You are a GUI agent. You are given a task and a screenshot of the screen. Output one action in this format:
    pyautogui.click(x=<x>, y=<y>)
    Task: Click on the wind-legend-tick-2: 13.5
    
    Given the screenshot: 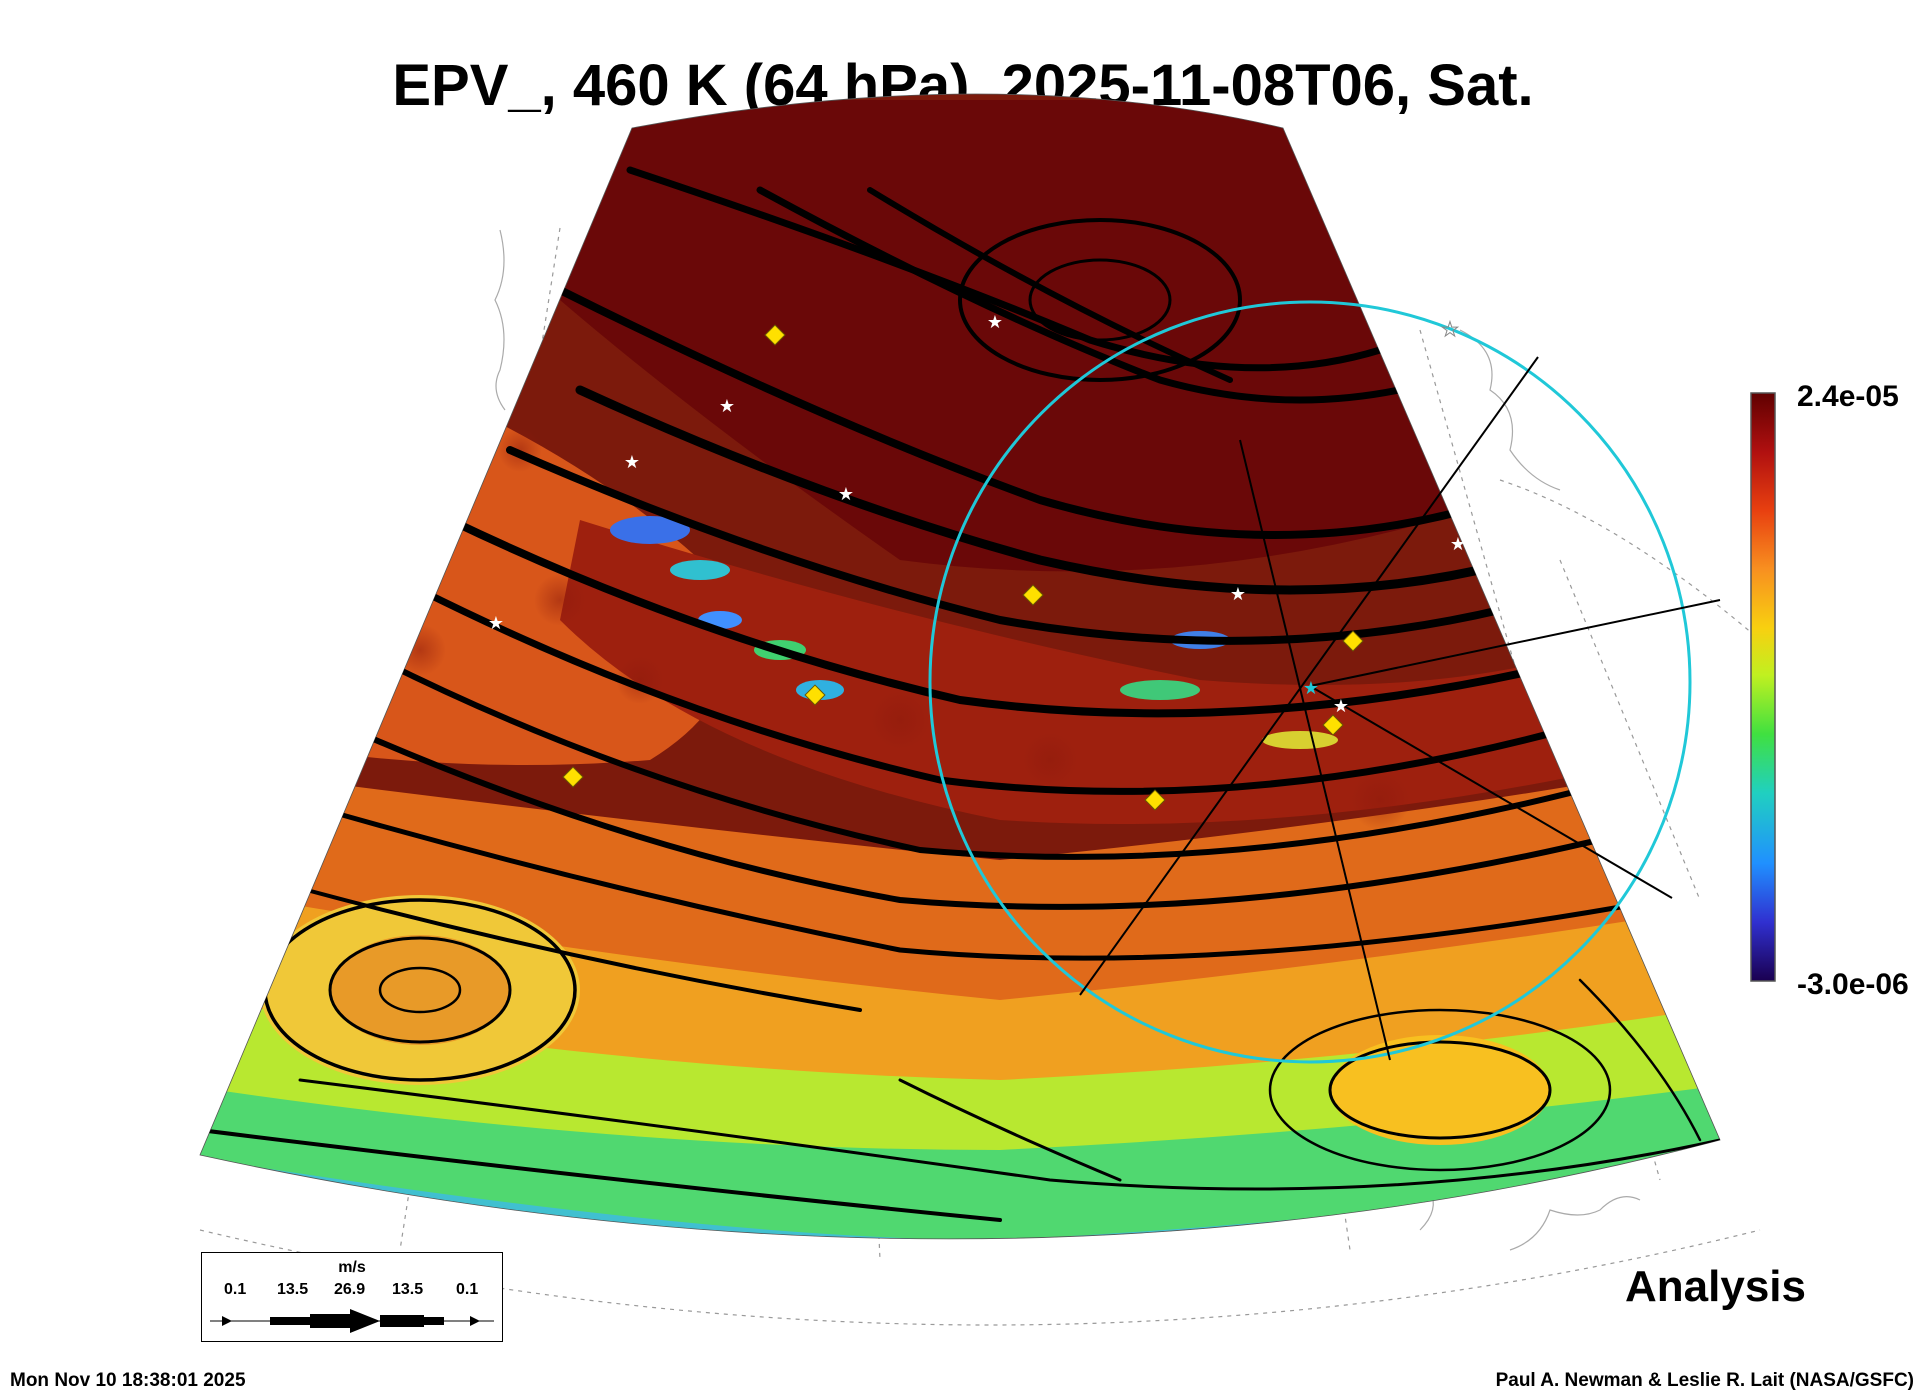 What is the action you would take?
    pyautogui.click(x=293, y=1289)
    